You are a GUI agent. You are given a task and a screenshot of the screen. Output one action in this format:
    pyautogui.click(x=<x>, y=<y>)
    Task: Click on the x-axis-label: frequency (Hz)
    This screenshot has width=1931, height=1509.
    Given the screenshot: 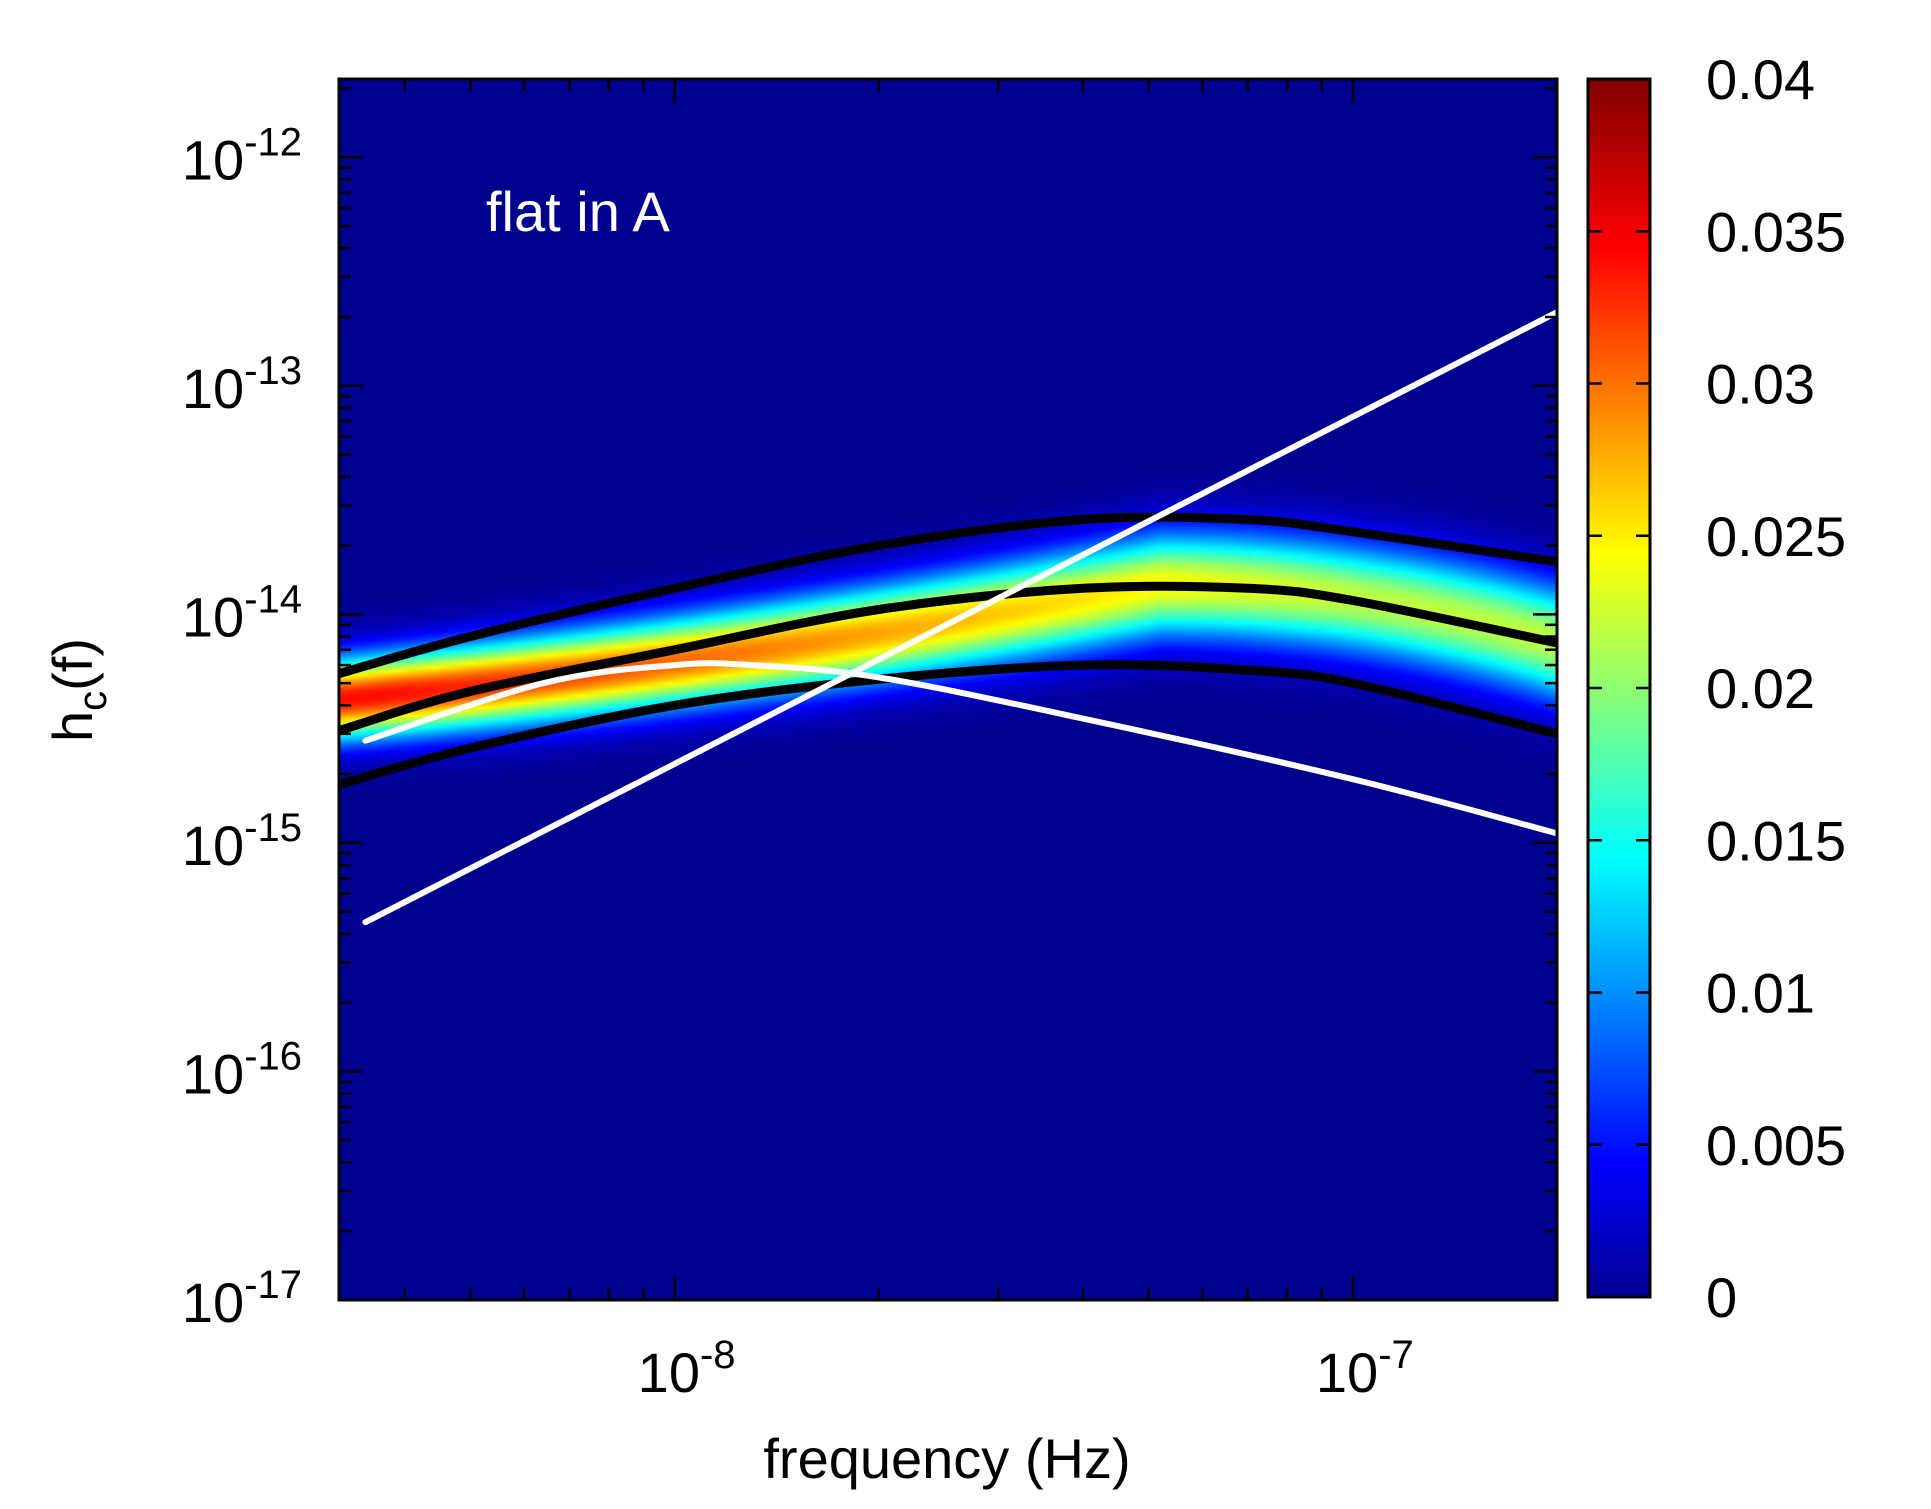 What is the action you would take?
    pyautogui.click(x=946, y=1458)
    